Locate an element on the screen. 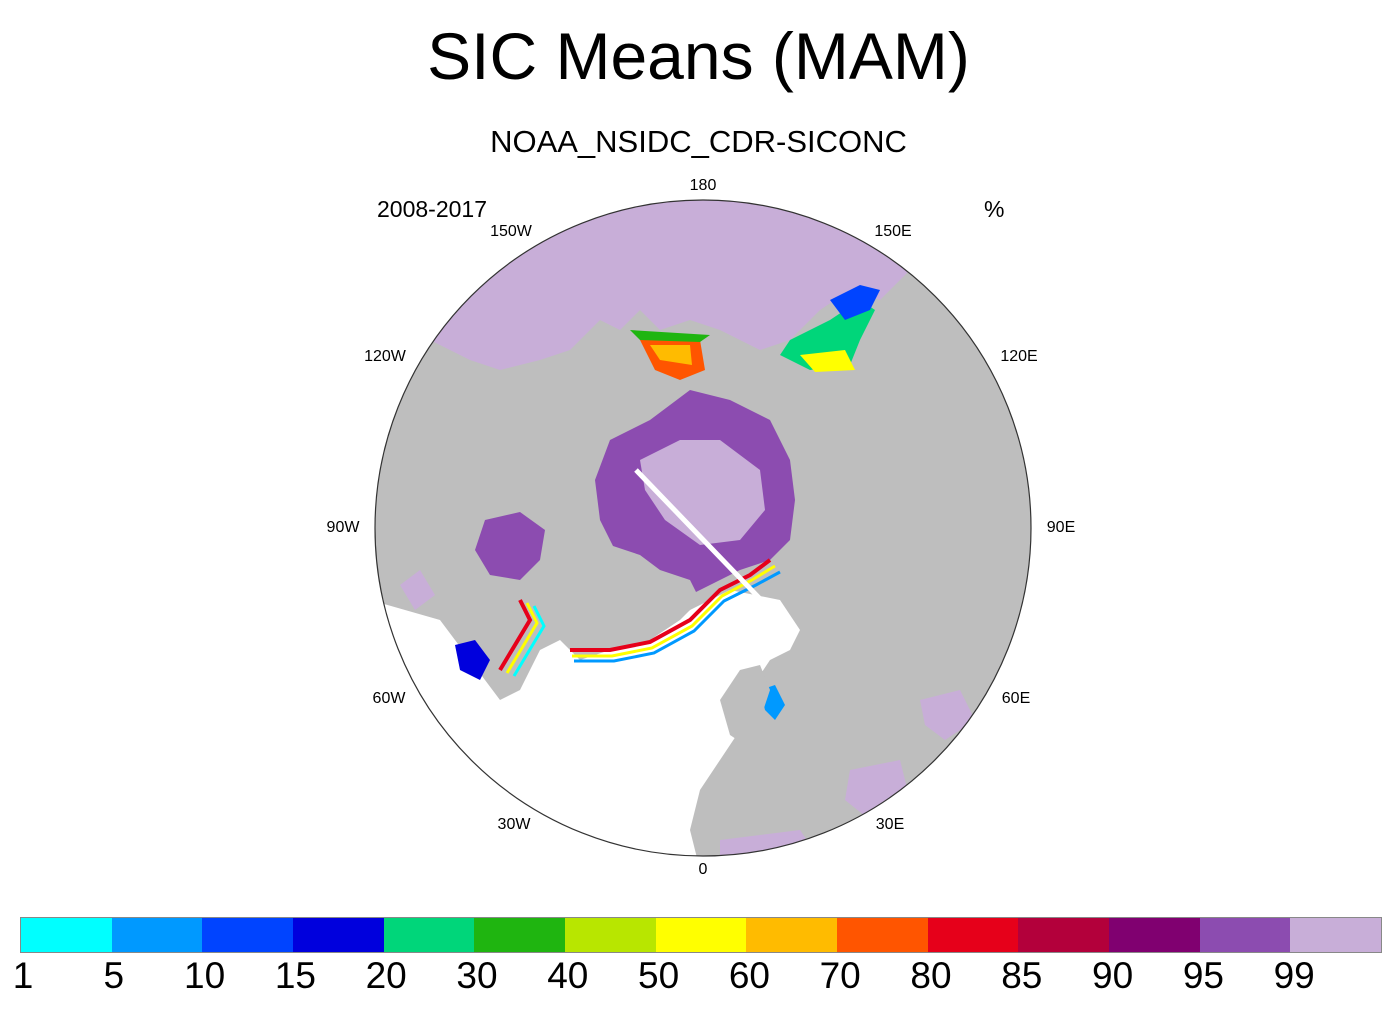 Image resolution: width=1397 pixels, height=1022 pixels. hudson-bay-ice is located at coordinates (510, 546).